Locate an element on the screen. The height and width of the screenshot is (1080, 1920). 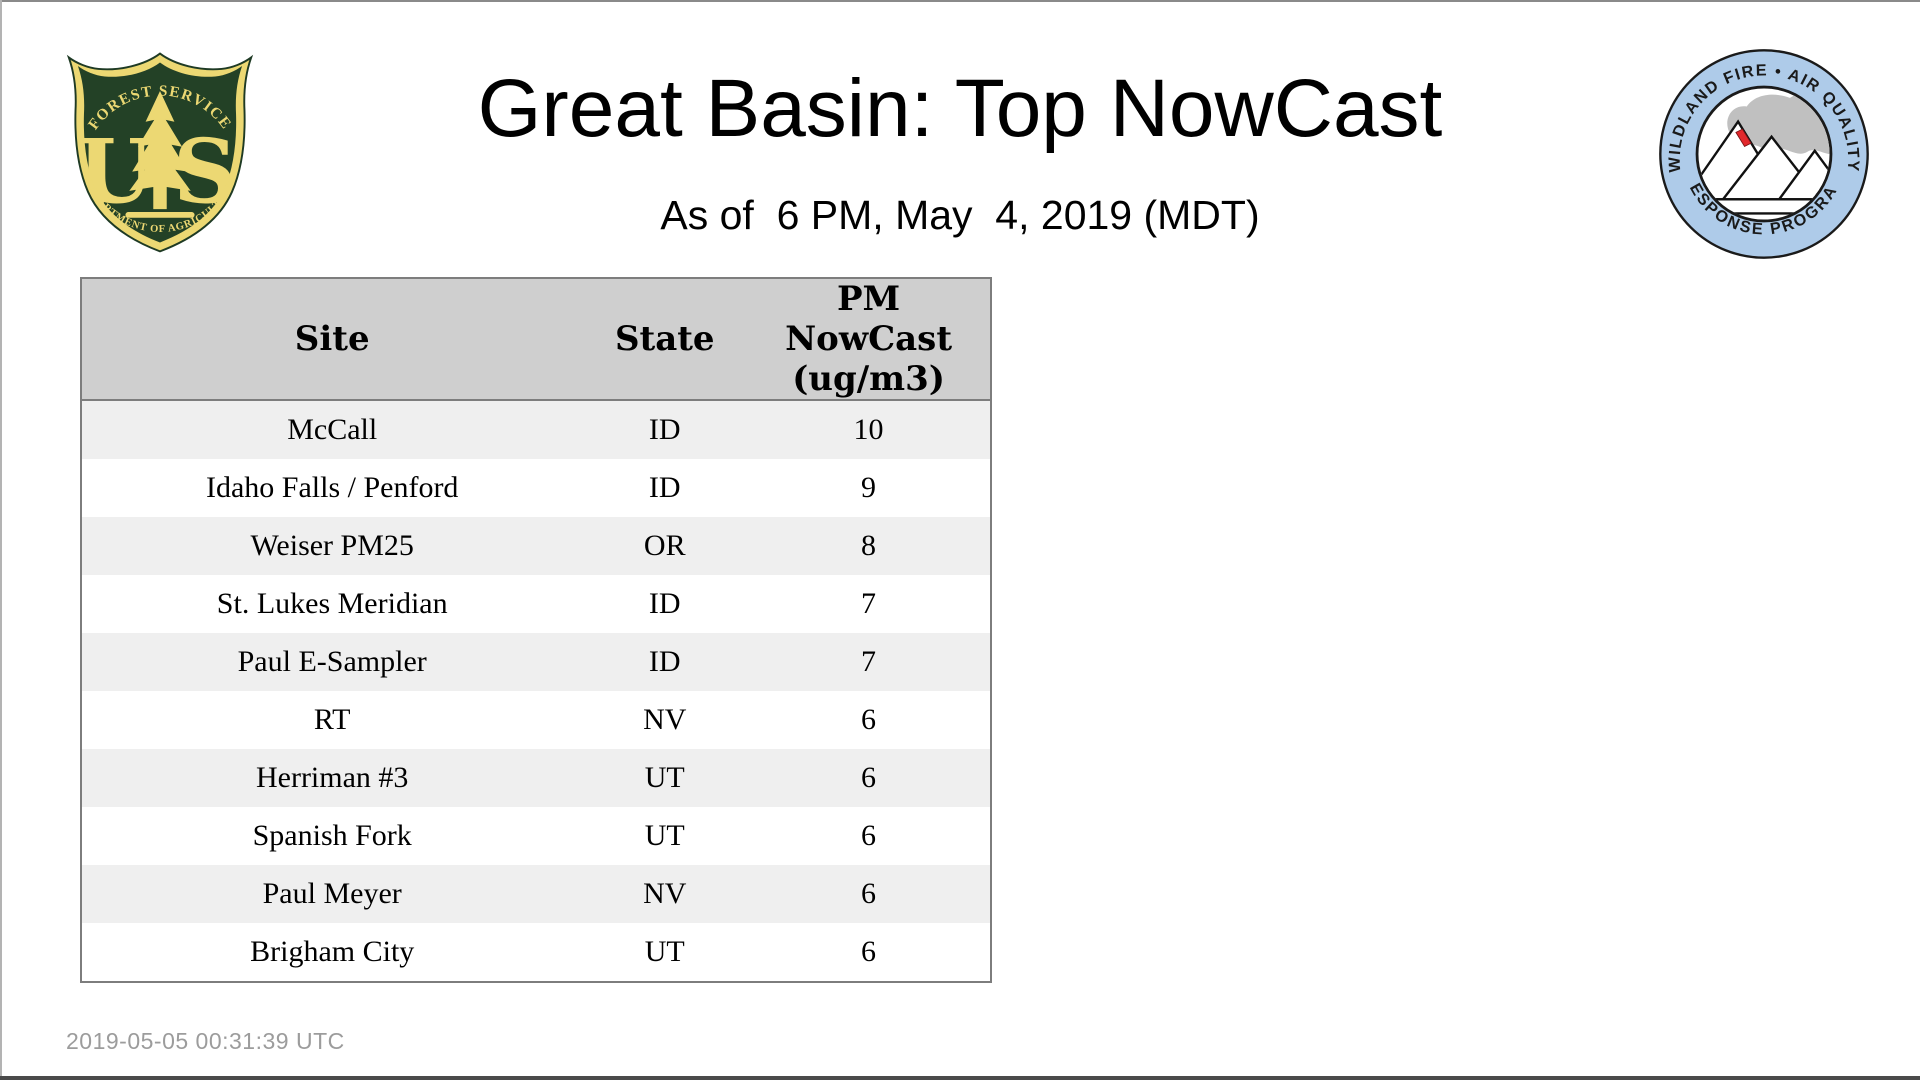
monogram-u: U is located at coordinates (115, 171).